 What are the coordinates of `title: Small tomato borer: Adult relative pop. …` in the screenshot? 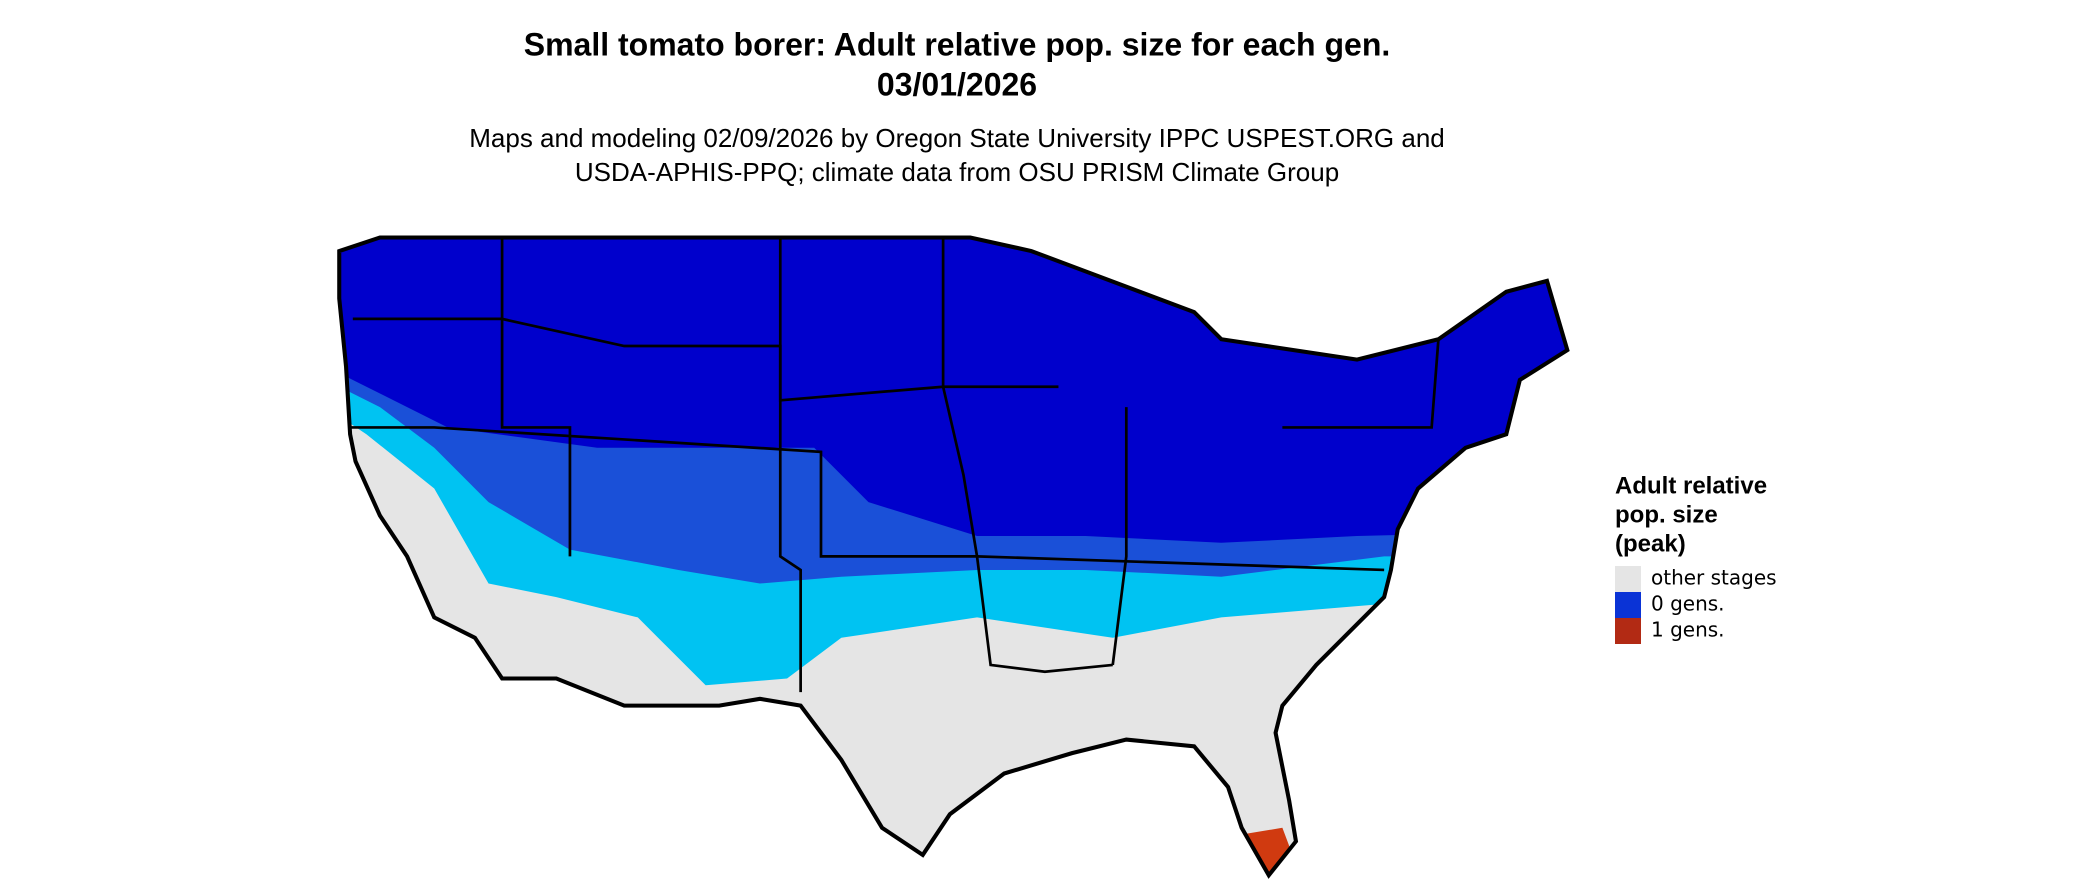 It's located at (957, 44).